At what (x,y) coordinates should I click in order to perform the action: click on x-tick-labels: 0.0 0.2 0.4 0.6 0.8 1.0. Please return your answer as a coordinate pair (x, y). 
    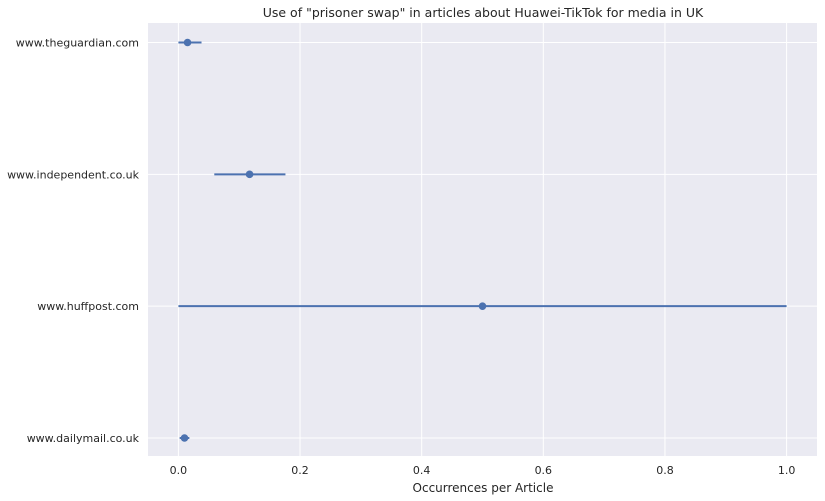
    Looking at the image, I should click on (483, 470).